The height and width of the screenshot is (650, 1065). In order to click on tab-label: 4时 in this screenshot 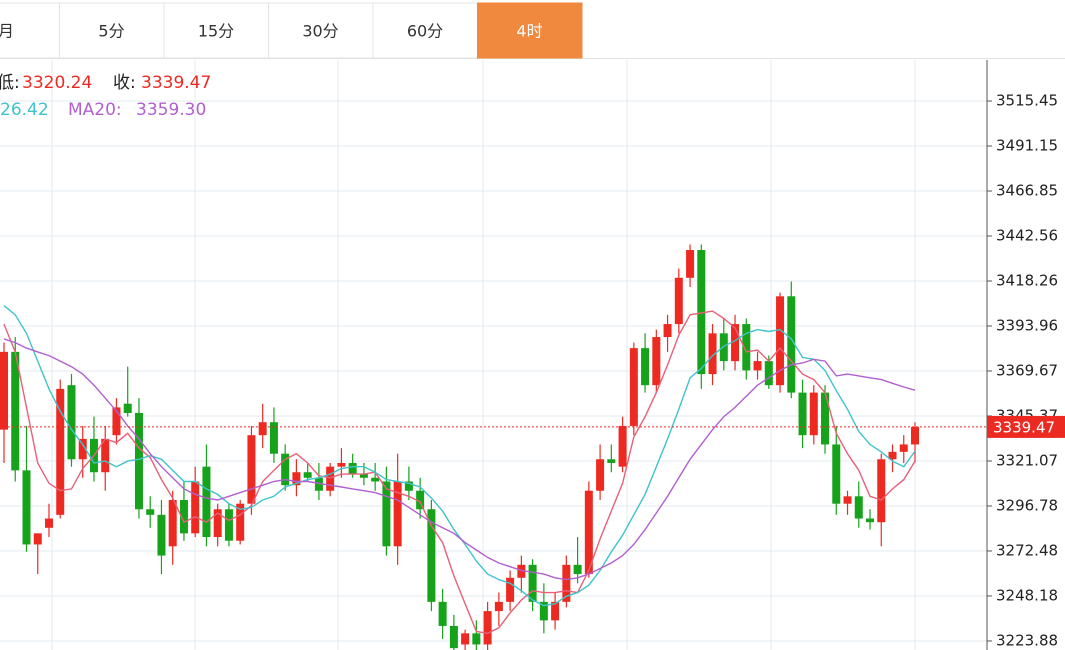, I will do `click(529, 31)`.